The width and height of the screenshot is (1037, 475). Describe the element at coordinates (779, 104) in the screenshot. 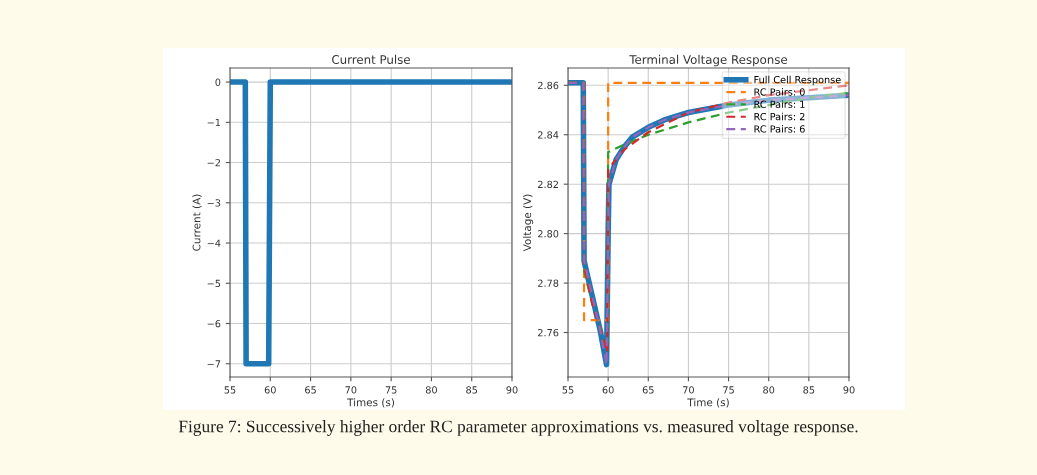

I see `legend-label: RC Pairs: 1` at that location.